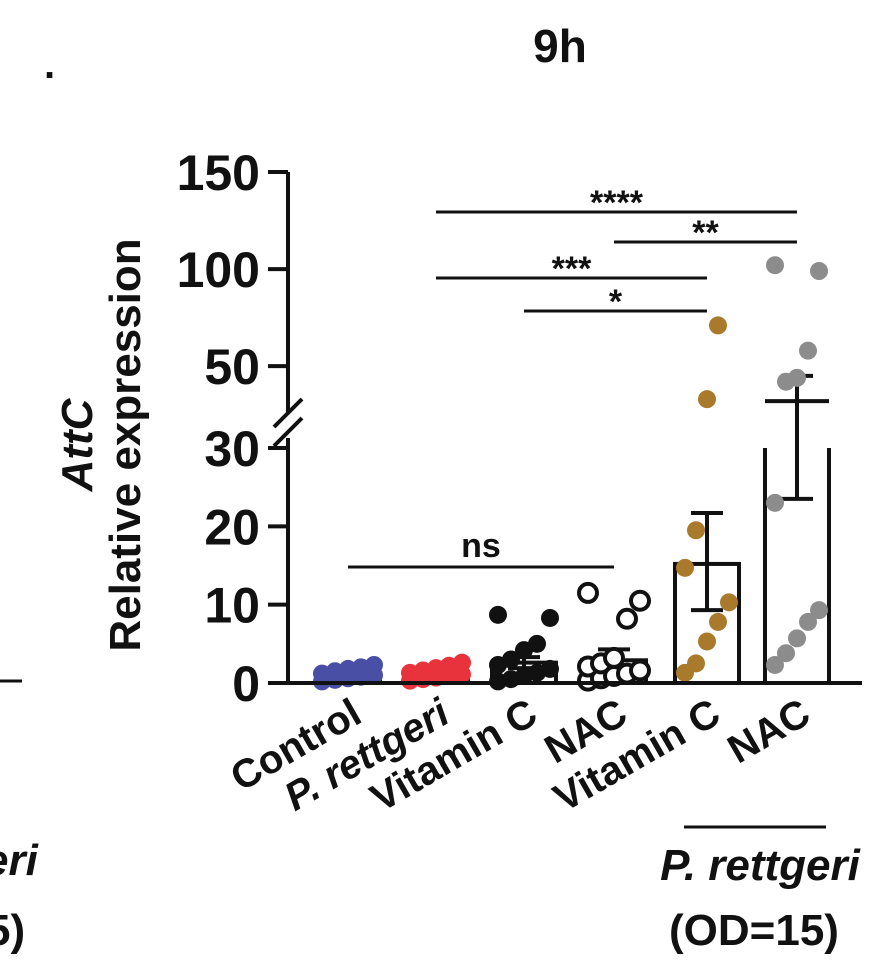 The image size is (895, 963). What do you see at coordinates (560, 46) in the screenshot?
I see `chart-title: 9h` at bounding box center [560, 46].